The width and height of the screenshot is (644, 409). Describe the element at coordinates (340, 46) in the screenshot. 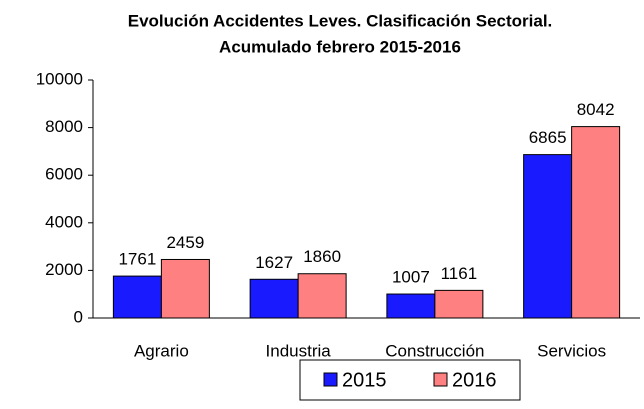

I see `chart-subtitle: Acumulado febrero 2015-2016` at that location.